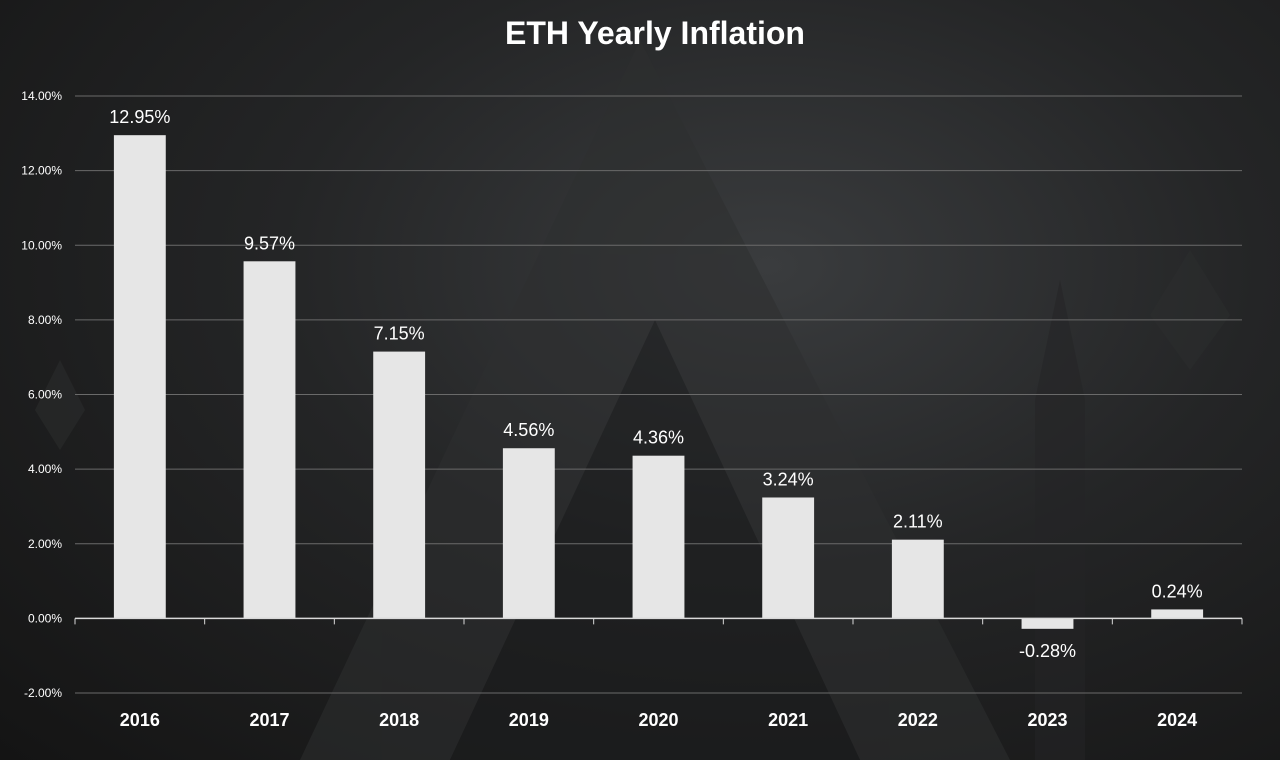 Image resolution: width=1280 pixels, height=760 pixels. I want to click on x-axis, so click(658, 621).